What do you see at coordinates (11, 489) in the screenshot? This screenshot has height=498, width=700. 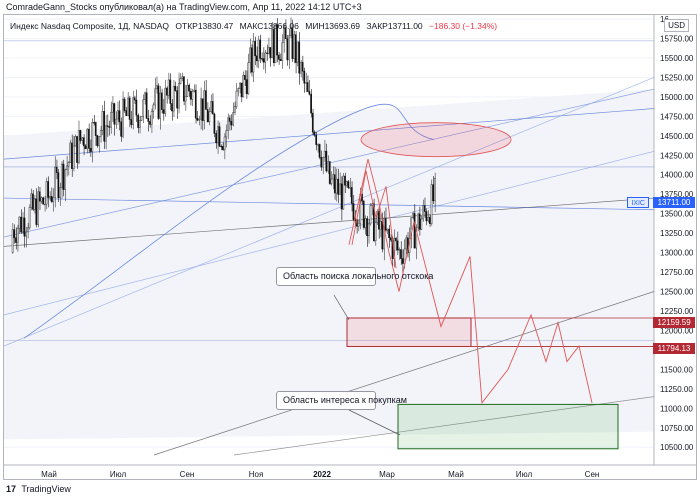 I see `tradingview-logo-icon: 17` at bounding box center [11, 489].